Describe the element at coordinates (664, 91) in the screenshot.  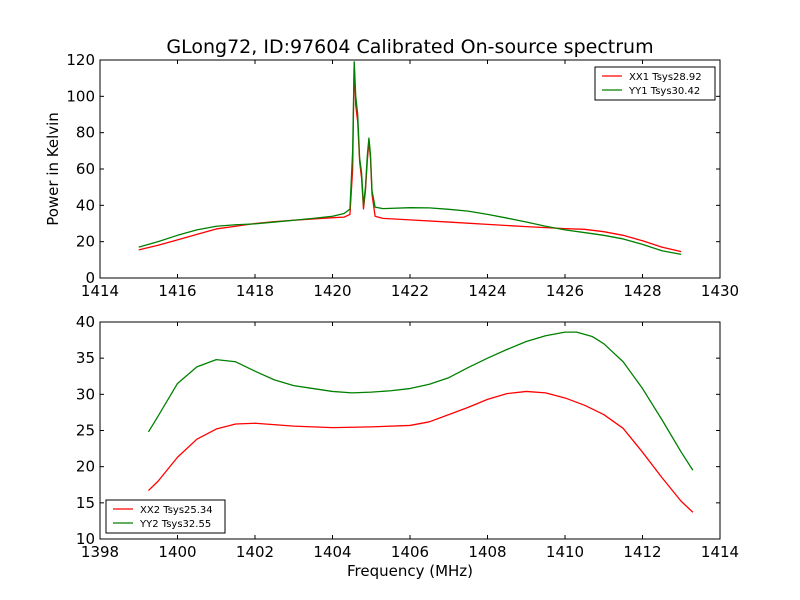
I see `legend-label: YY1 Tsys30.42` at that location.